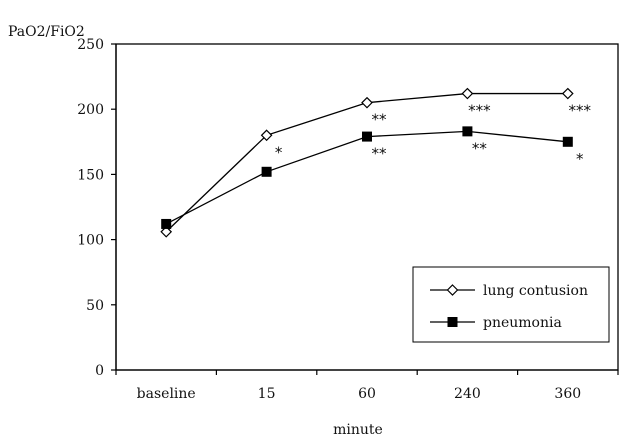 The image size is (636, 441). What do you see at coordinates (96, 208) in the screenshot?
I see `y-ticks: 0 50 100 150 200 250` at bounding box center [96, 208].